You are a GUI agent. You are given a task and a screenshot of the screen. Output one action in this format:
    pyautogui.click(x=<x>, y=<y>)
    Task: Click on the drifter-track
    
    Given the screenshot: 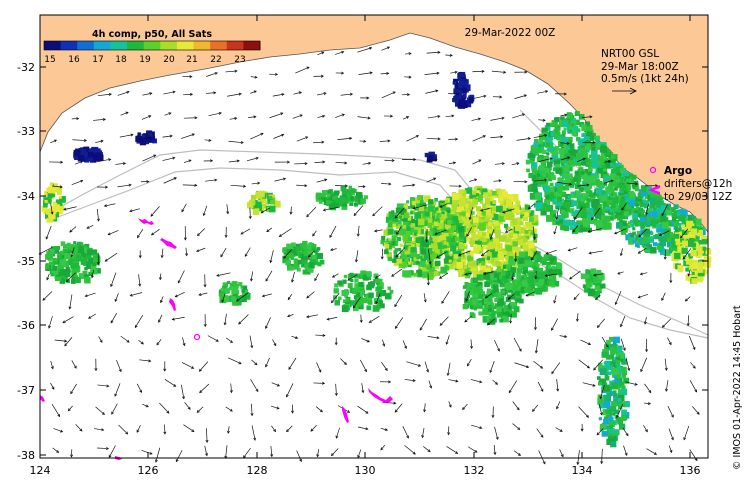 What is the action you would take?
    pyautogui.click(x=42, y=398)
    